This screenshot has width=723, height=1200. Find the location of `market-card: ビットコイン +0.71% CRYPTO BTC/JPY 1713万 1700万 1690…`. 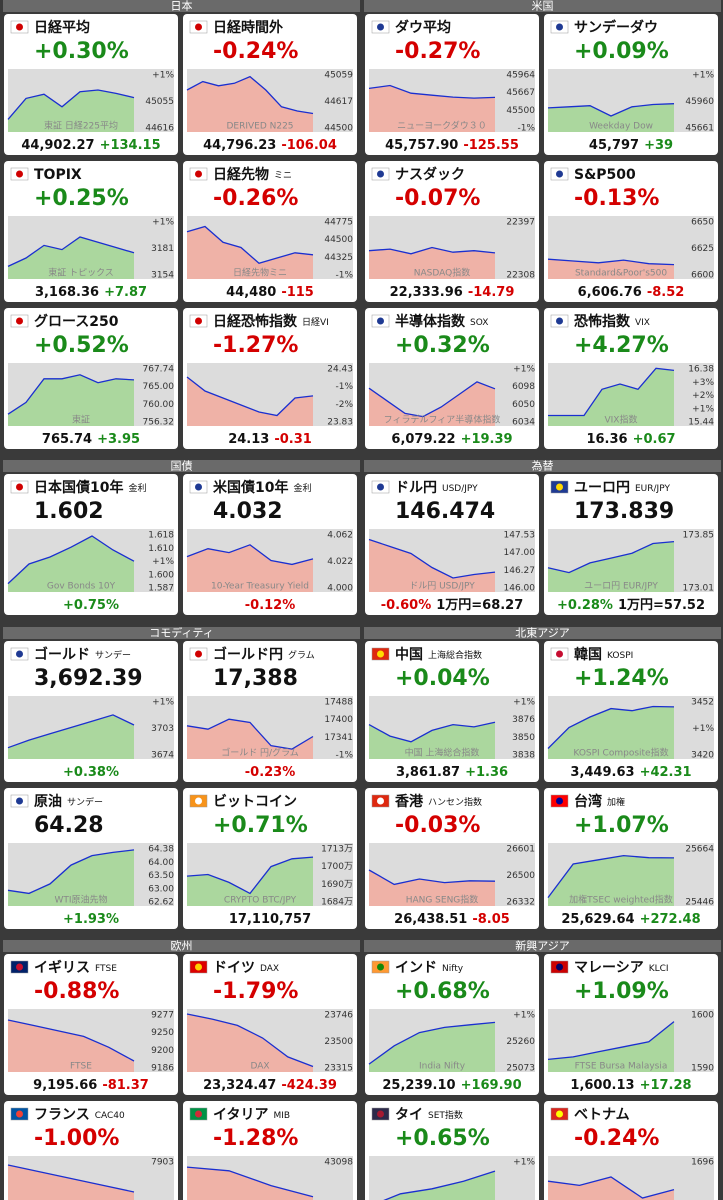

market-card: ビットコイン +0.71% CRYPTO BTC/JPY 1713万 1700万 1690… is located at coordinates (270, 858).